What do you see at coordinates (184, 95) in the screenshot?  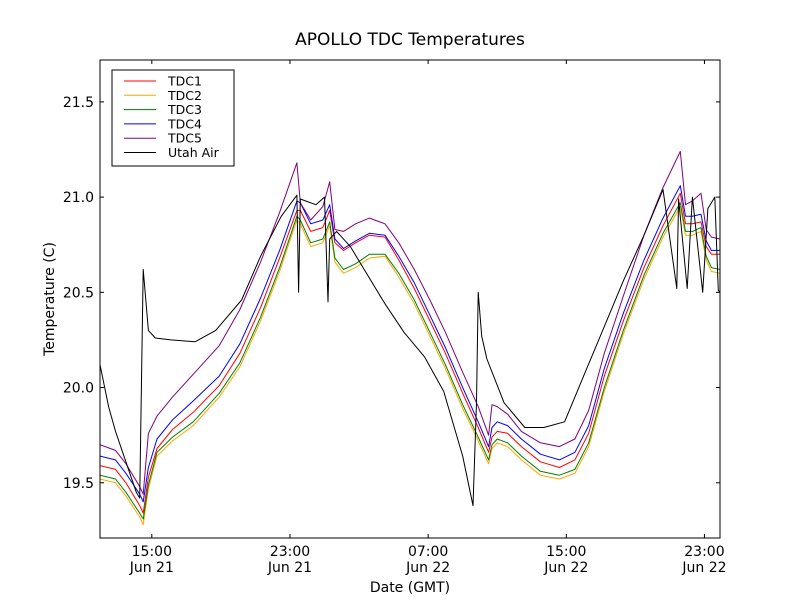 I see `legend-label-tdc2: TDC2` at bounding box center [184, 95].